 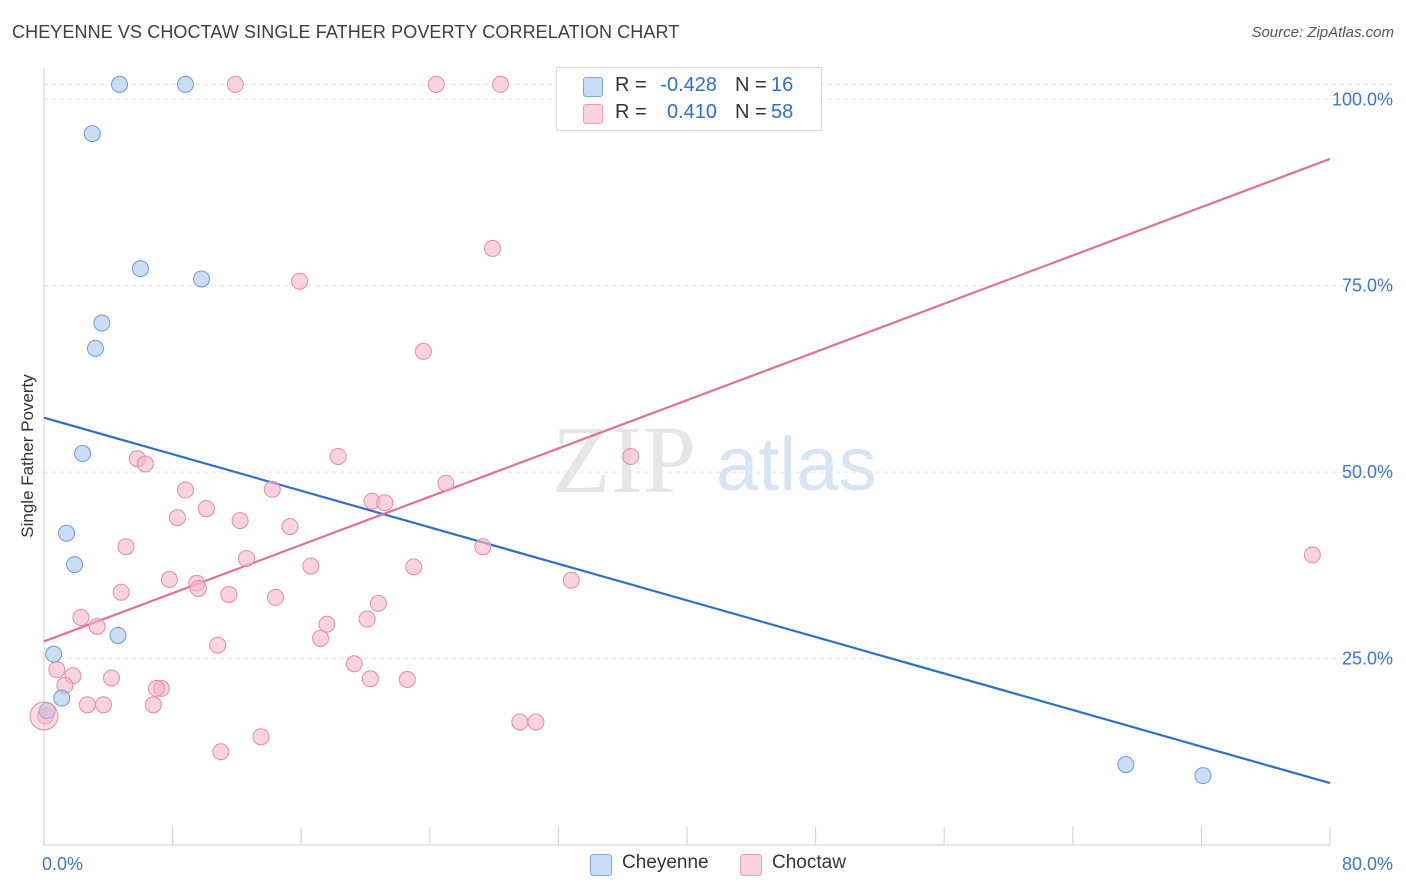 I want to click on legend-label-choctaw: Choctaw, so click(x=809, y=862).